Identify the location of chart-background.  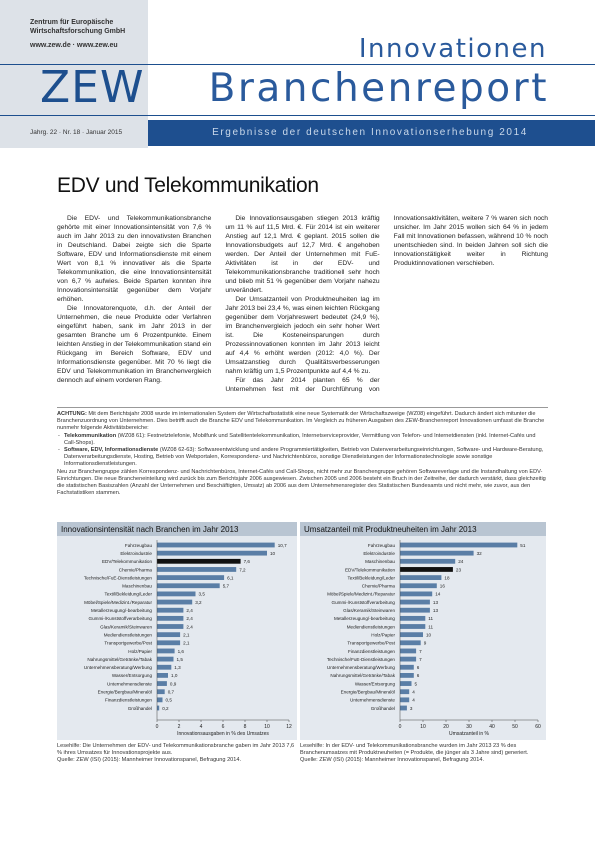
(177, 631).